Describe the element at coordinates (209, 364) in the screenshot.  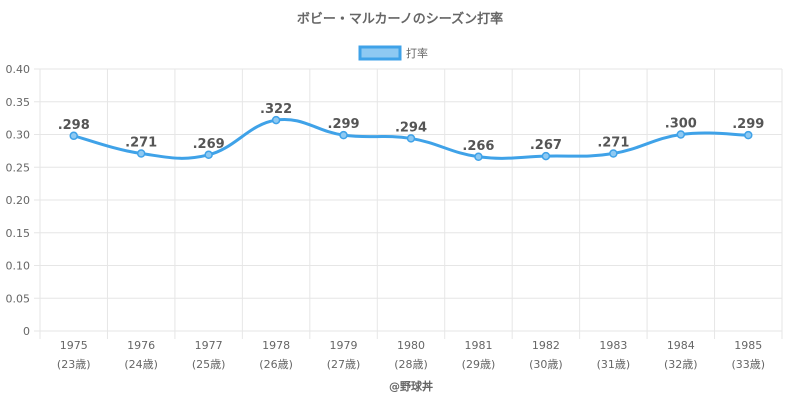
I see `x-tick-sublabel: (25歳)` at that location.